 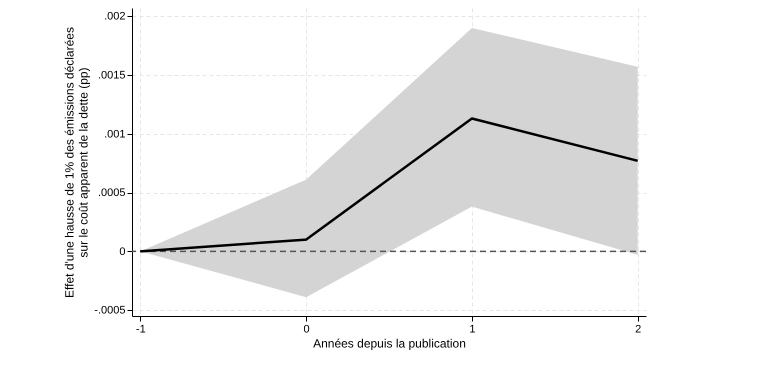 What do you see at coordinates (122, 252) in the screenshot?
I see `y-tick-label: 0` at bounding box center [122, 252].